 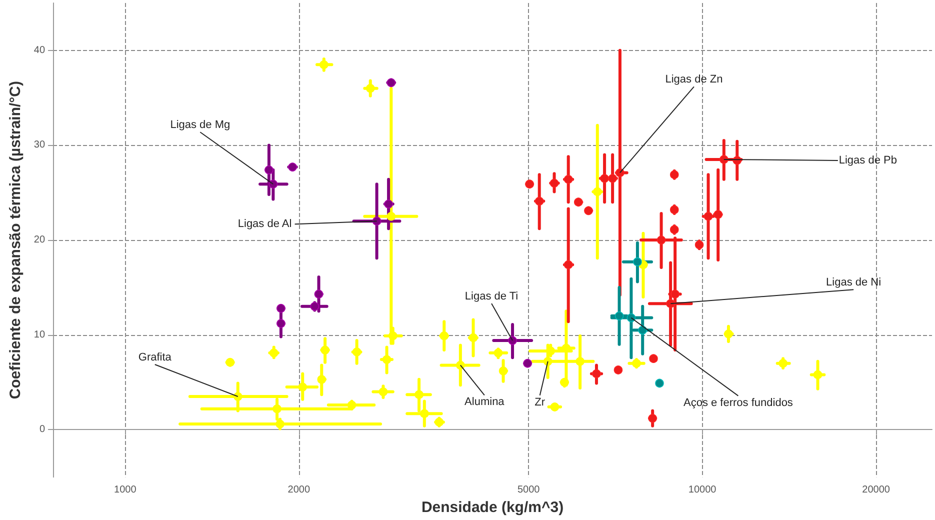 I want to click on y-tick-label: 20, so click(x=40, y=240).